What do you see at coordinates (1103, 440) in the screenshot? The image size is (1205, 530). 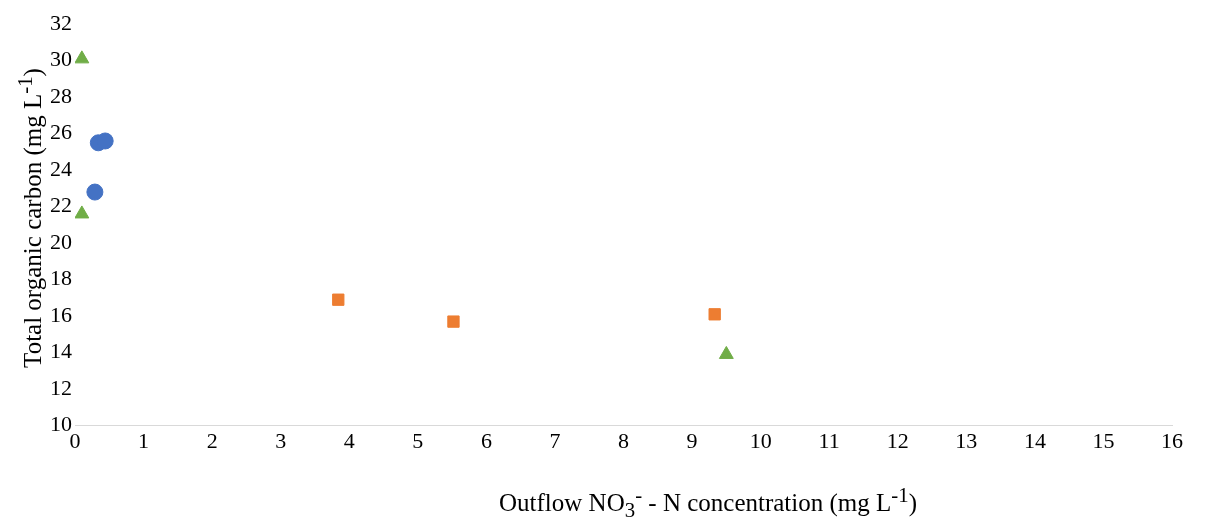 I see `x-tick-label: 15` at bounding box center [1103, 440].